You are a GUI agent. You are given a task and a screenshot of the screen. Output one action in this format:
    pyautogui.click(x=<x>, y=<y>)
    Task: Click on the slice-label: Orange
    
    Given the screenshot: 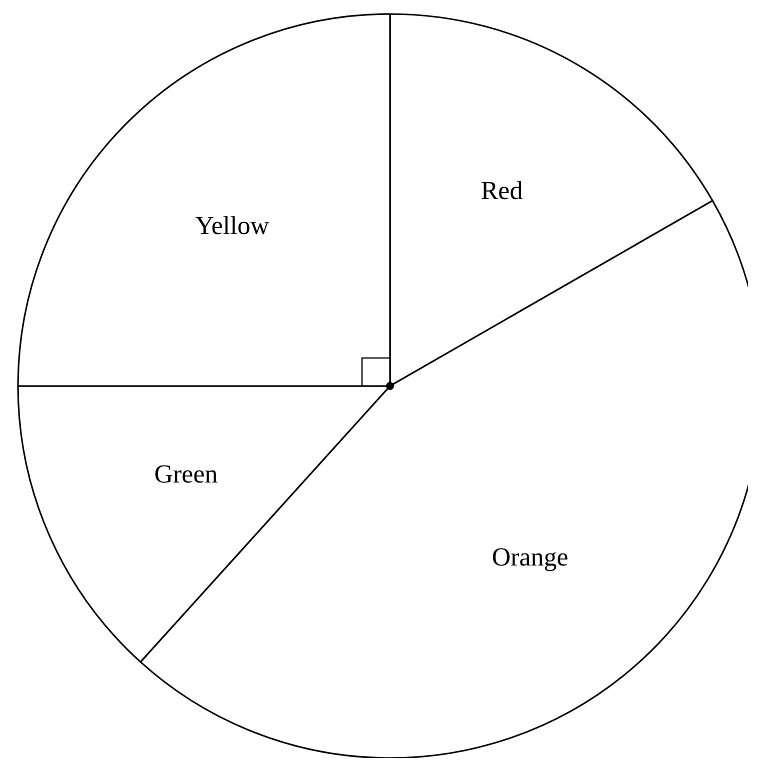 What is the action you would take?
    pyautogui.click(x=530, y=557)
    